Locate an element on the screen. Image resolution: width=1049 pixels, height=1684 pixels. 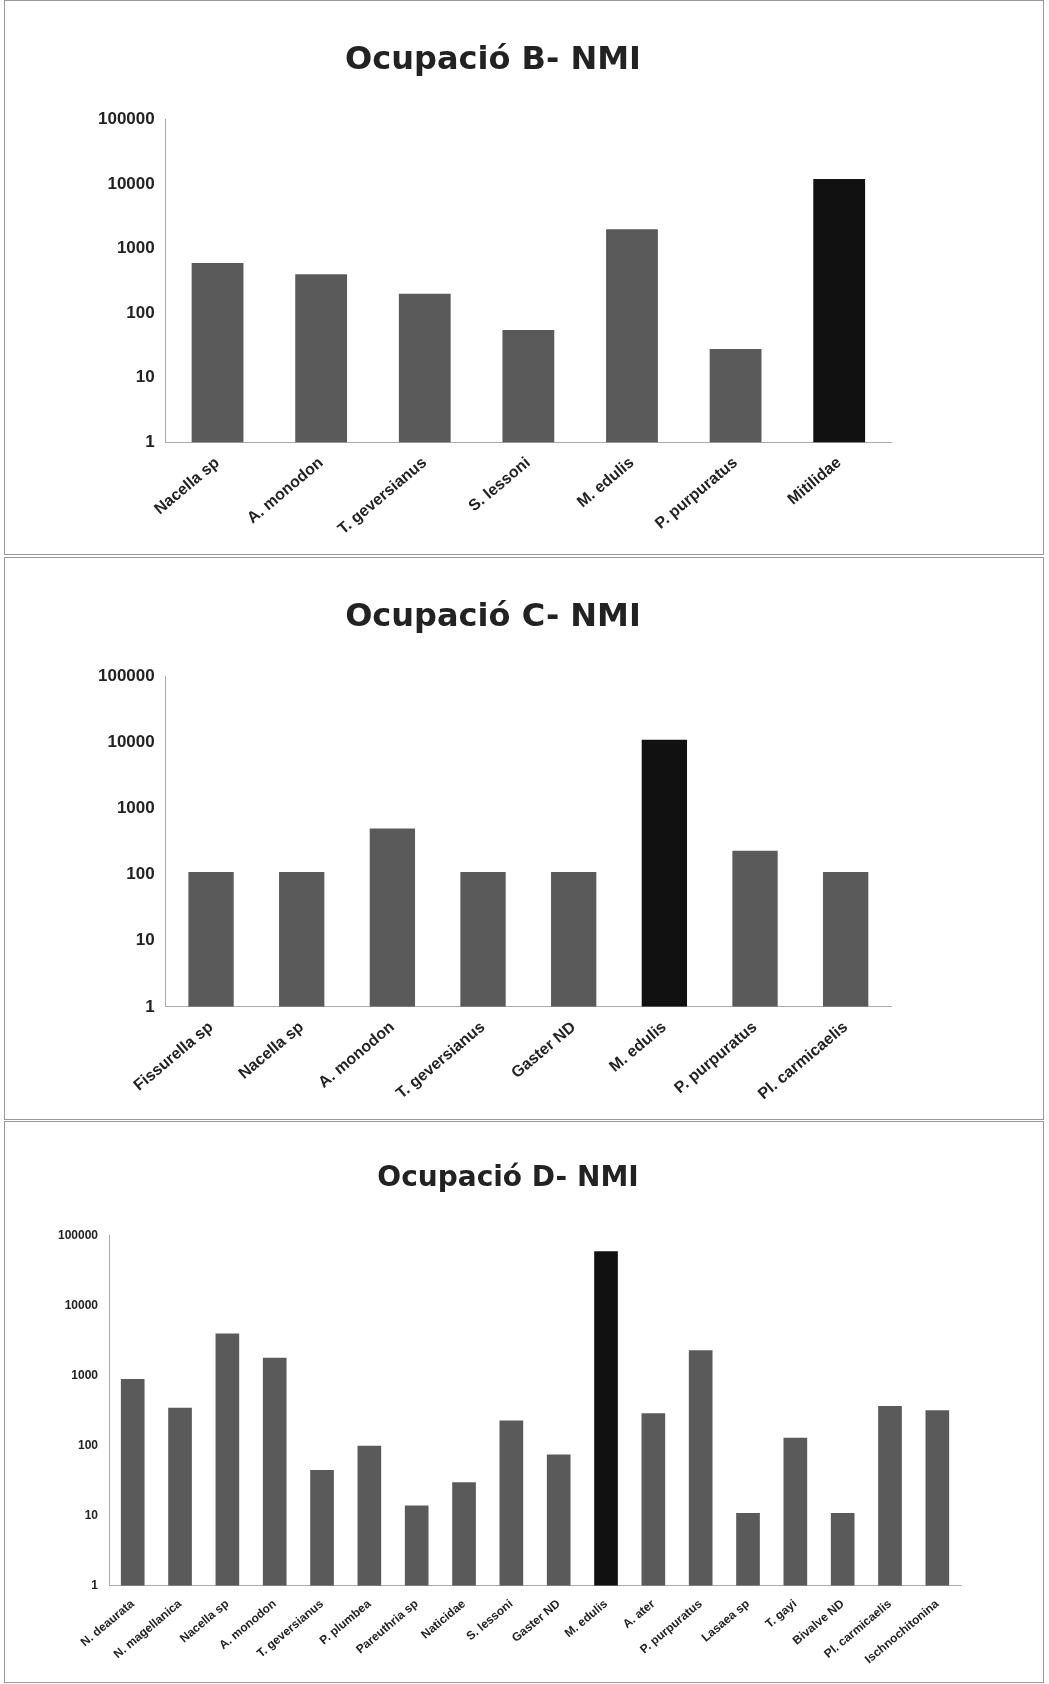
chart-title: Ocupació B- NMI is located at coordinates (493, 57).